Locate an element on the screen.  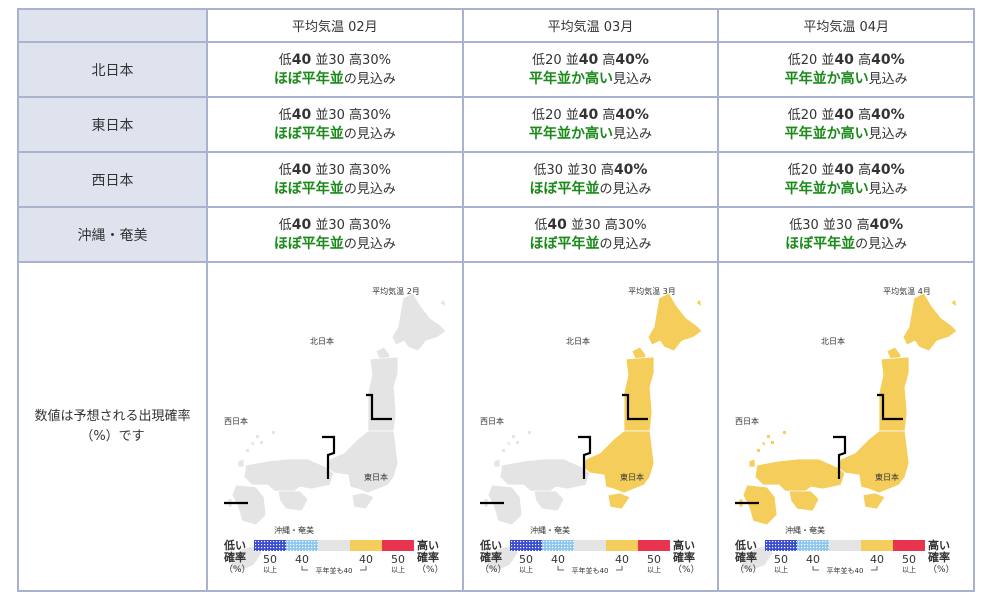
low-value: 40 is located at coordinates (301, 224).